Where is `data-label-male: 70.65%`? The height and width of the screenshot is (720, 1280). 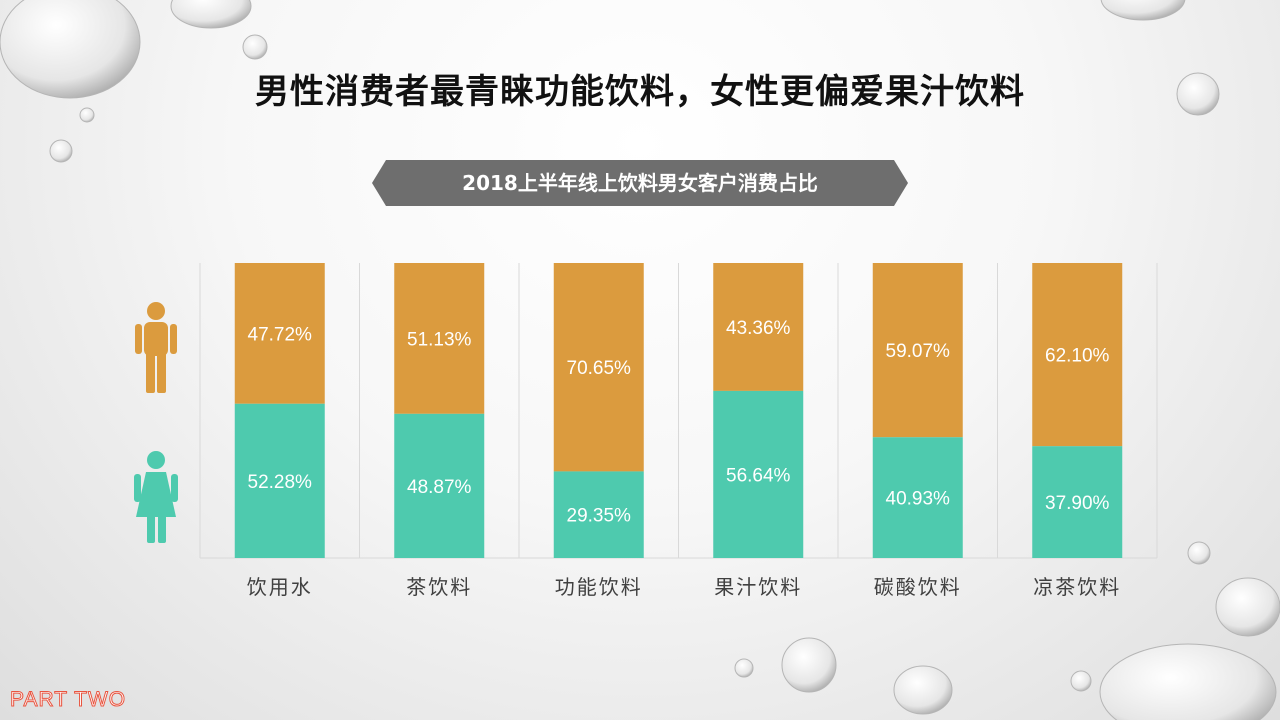 data-label-male: 70.65% is located at coordinates (599, 368).